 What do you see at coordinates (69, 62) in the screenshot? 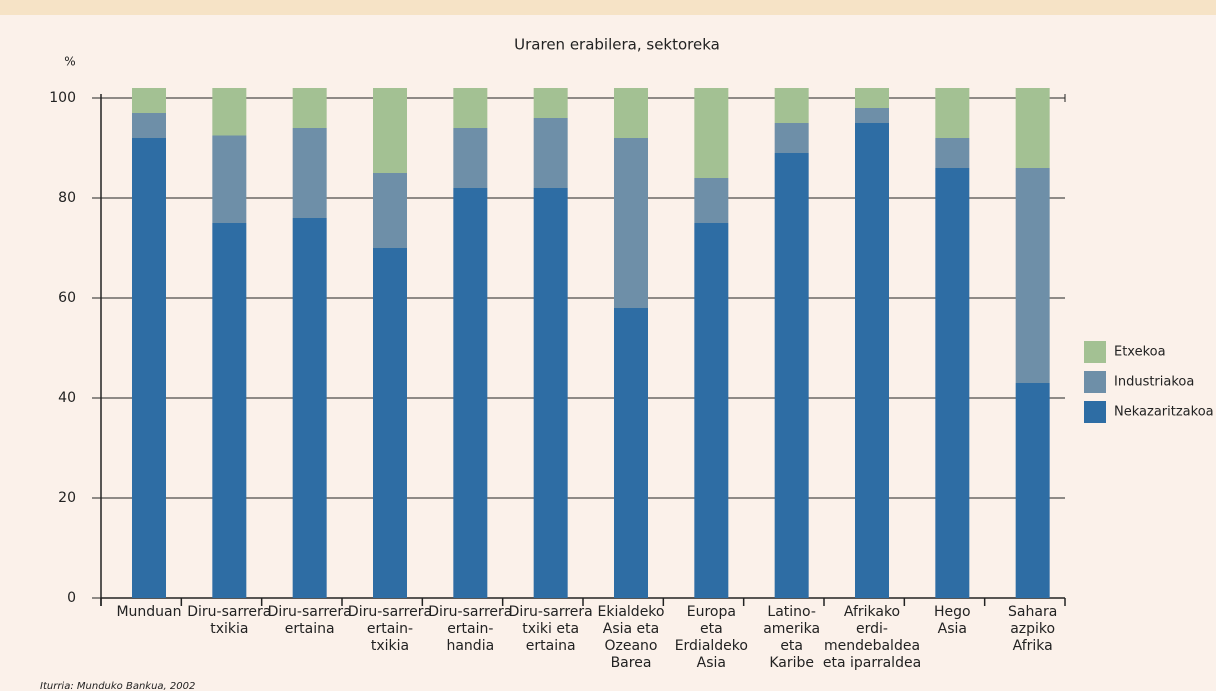
I see `y-axis-label: %` at bounding box center [69, 62].